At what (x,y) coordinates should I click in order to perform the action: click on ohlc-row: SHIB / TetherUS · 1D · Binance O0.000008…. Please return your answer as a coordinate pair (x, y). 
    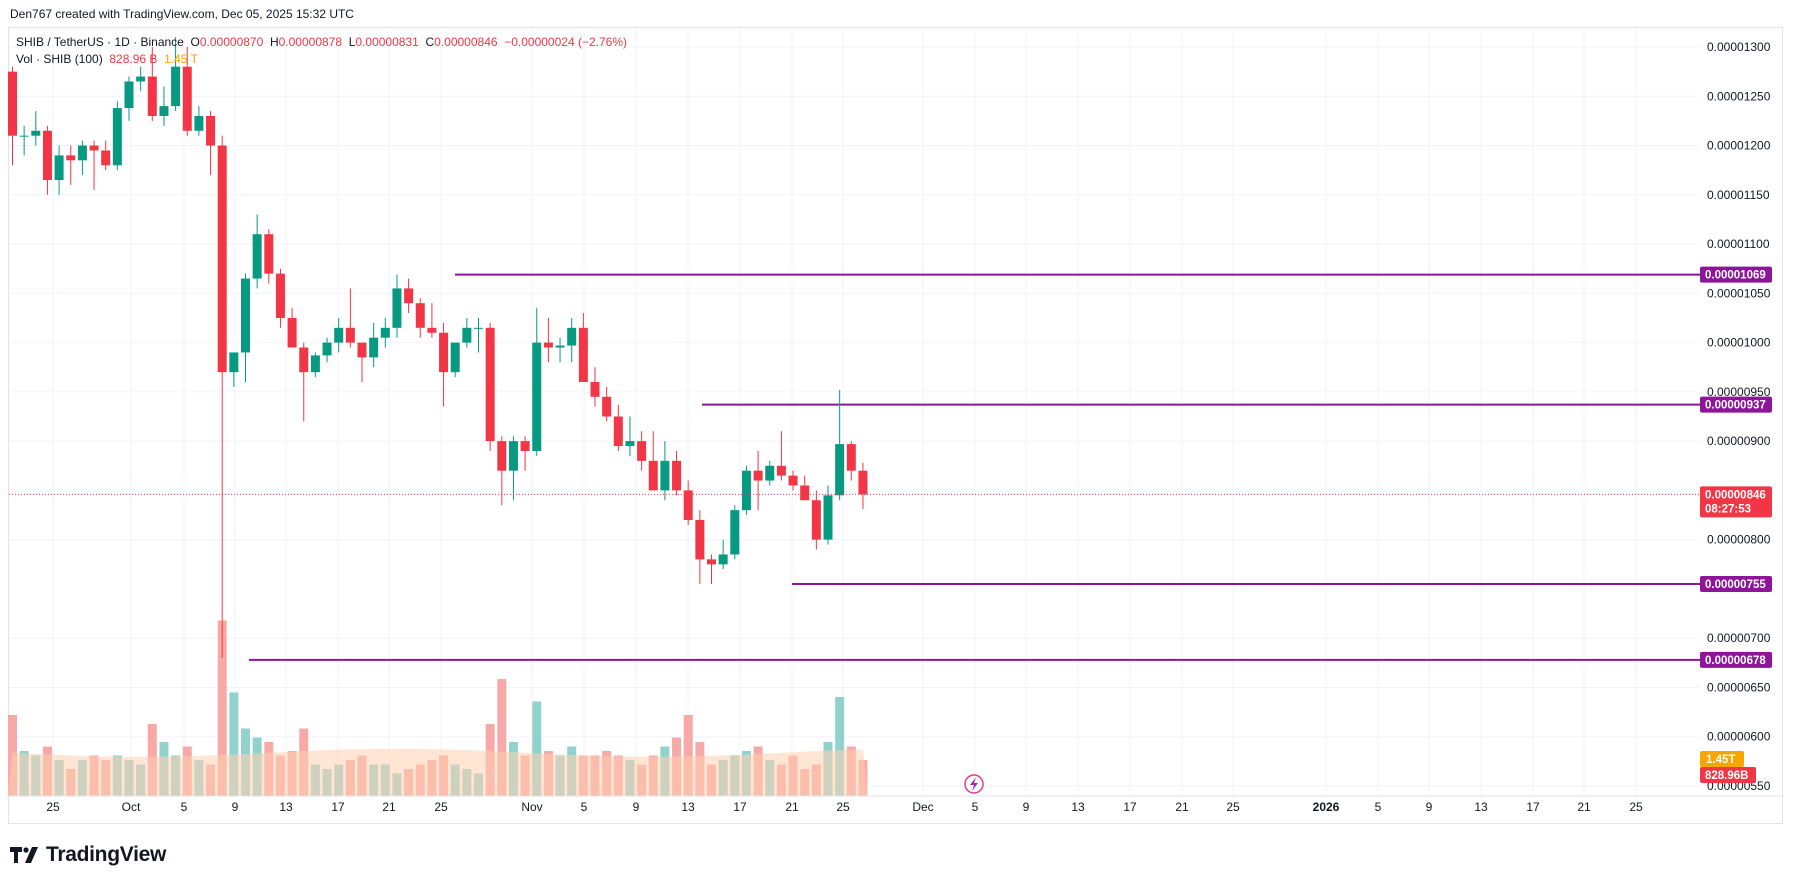
    Looking at the image, I should click on (321, 42).